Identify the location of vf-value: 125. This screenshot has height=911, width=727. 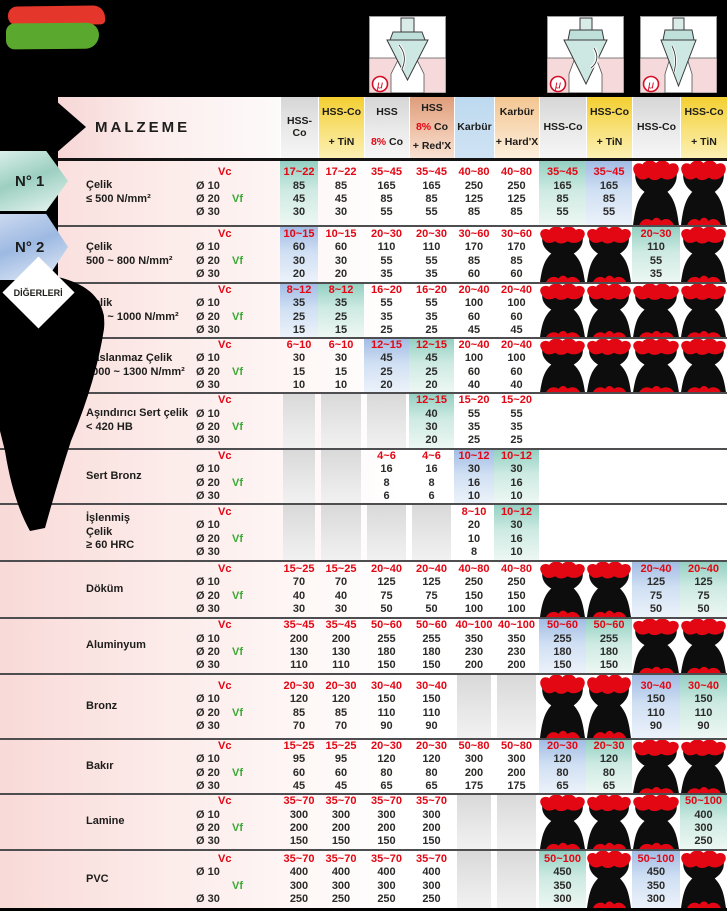
(703, 582).